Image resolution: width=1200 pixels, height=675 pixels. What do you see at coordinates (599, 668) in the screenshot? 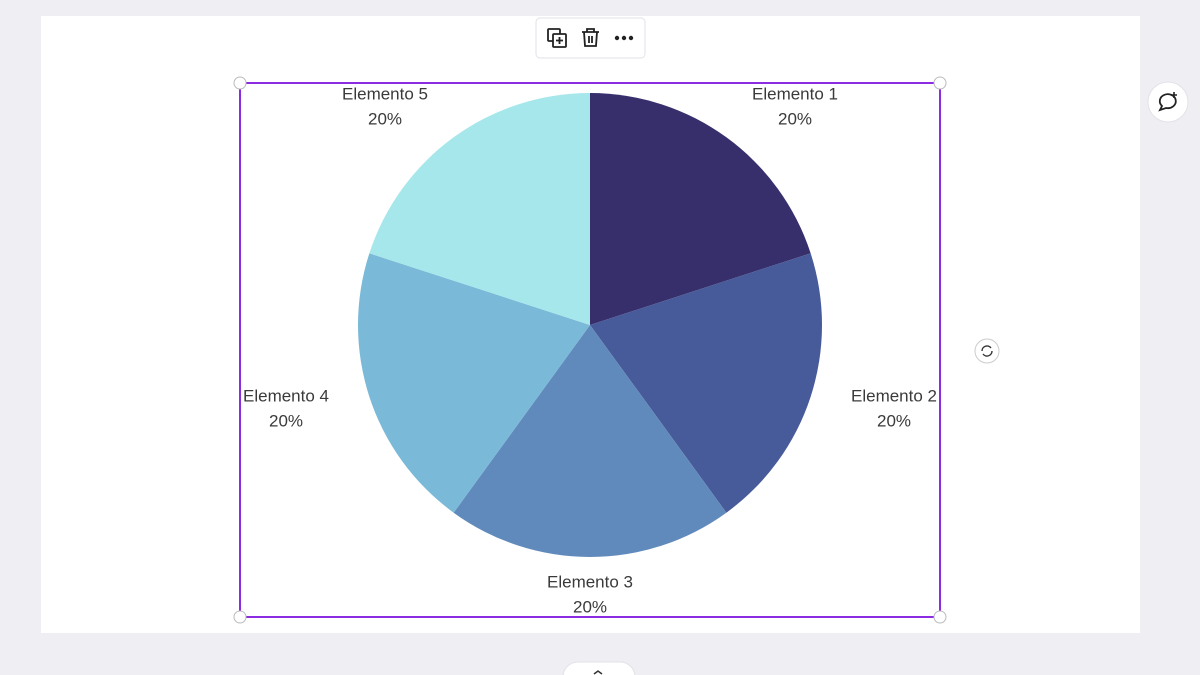
I see `page-nav-button` at bounding box center [599, 668].